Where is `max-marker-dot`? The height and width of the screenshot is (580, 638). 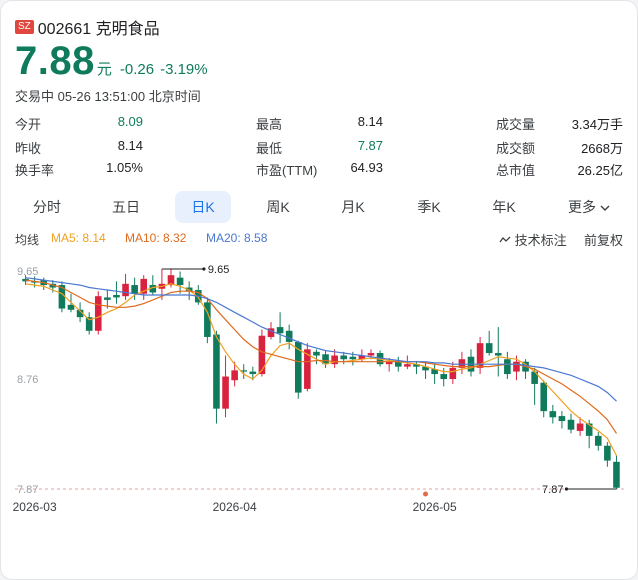 max-marker-dot is located at coordinates (204, 269).